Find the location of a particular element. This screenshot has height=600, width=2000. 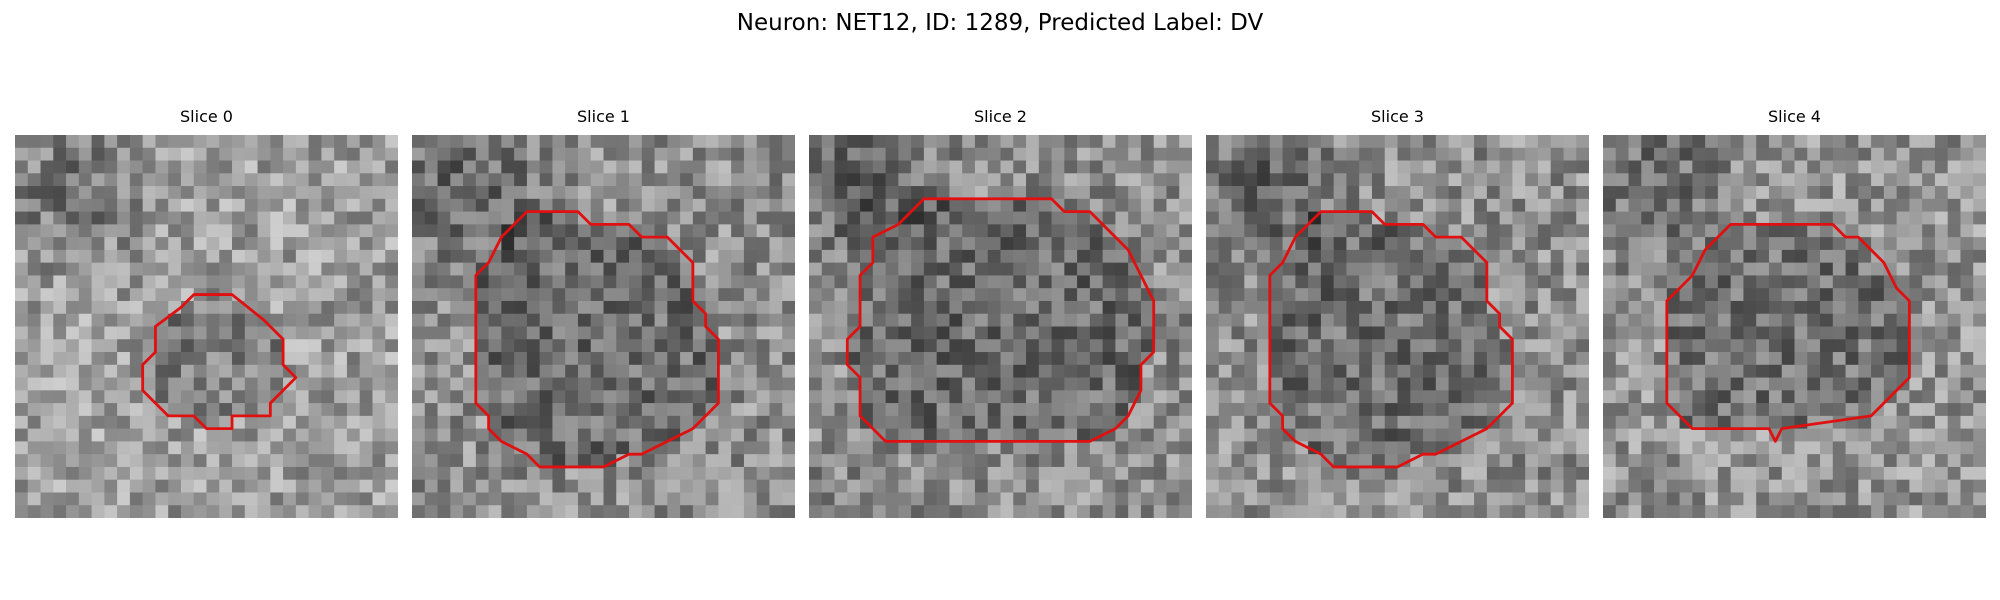

slice-panel-4: Slice 4 is located at coordinates (1794, 311).